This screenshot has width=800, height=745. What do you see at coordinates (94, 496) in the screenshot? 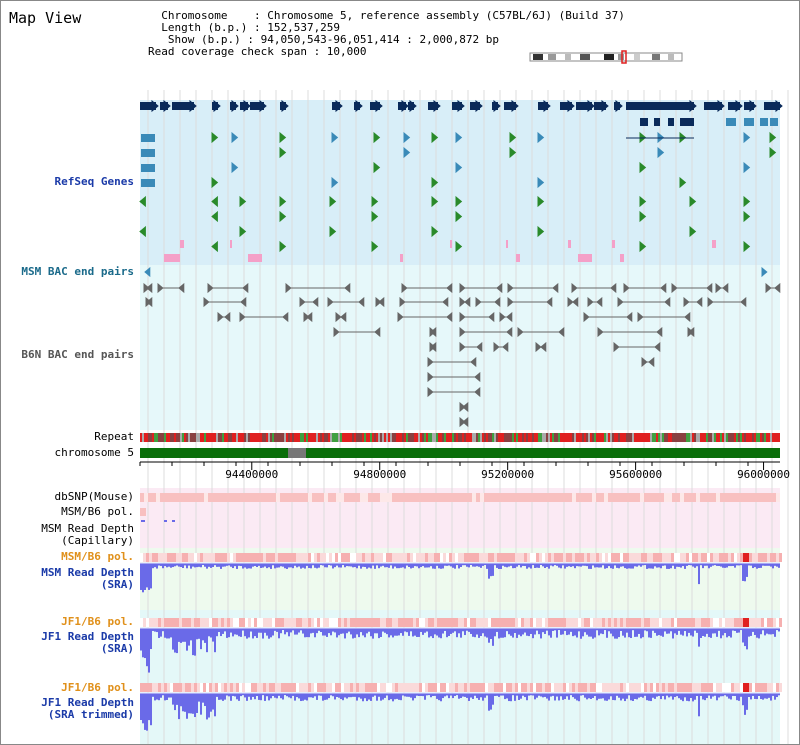
I see `dbsnp-label: dbSNP(Mouse)` at bounding box center [94, 496].